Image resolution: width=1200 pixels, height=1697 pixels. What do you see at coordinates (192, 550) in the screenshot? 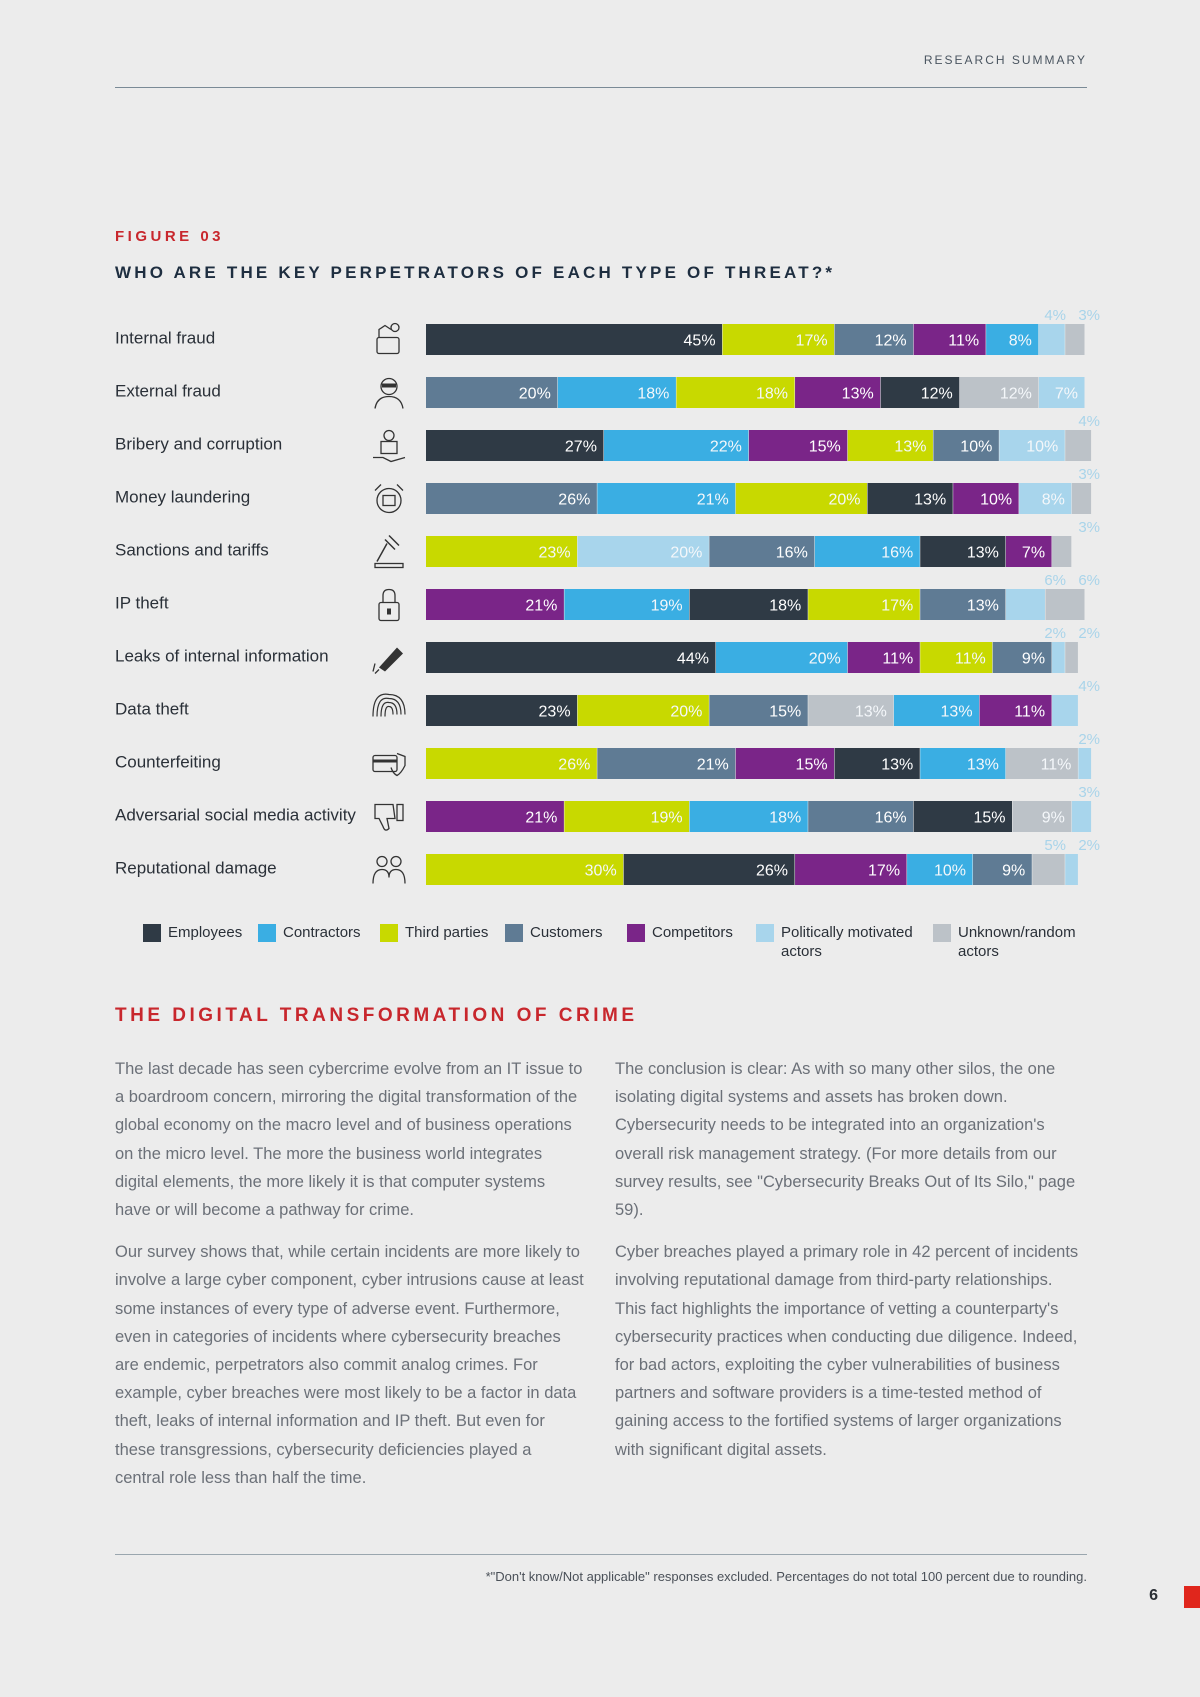
I see `category-label: Sanctions and tariffs` at bounding box center [192, 550].